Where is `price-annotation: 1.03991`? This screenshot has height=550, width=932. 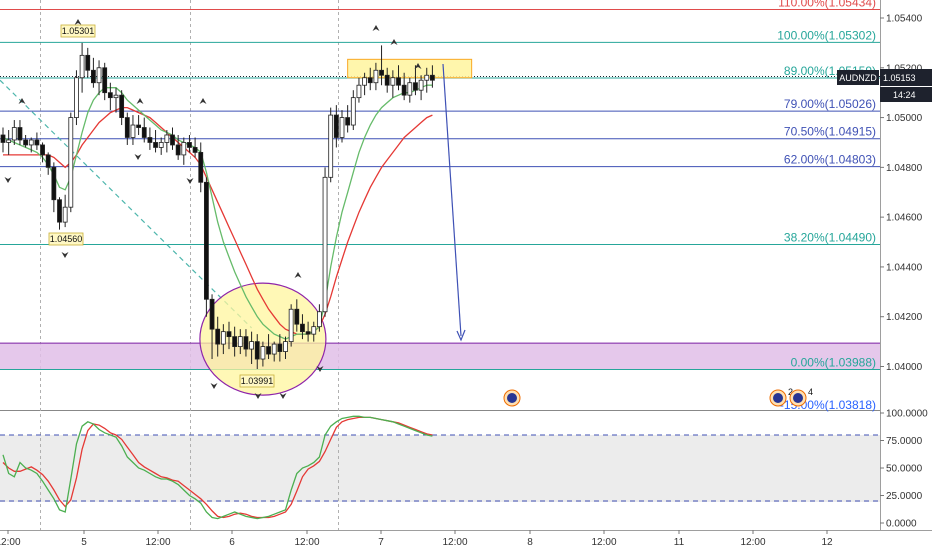 price-annotation: 1.03991 is located at coordinates (257, 381).